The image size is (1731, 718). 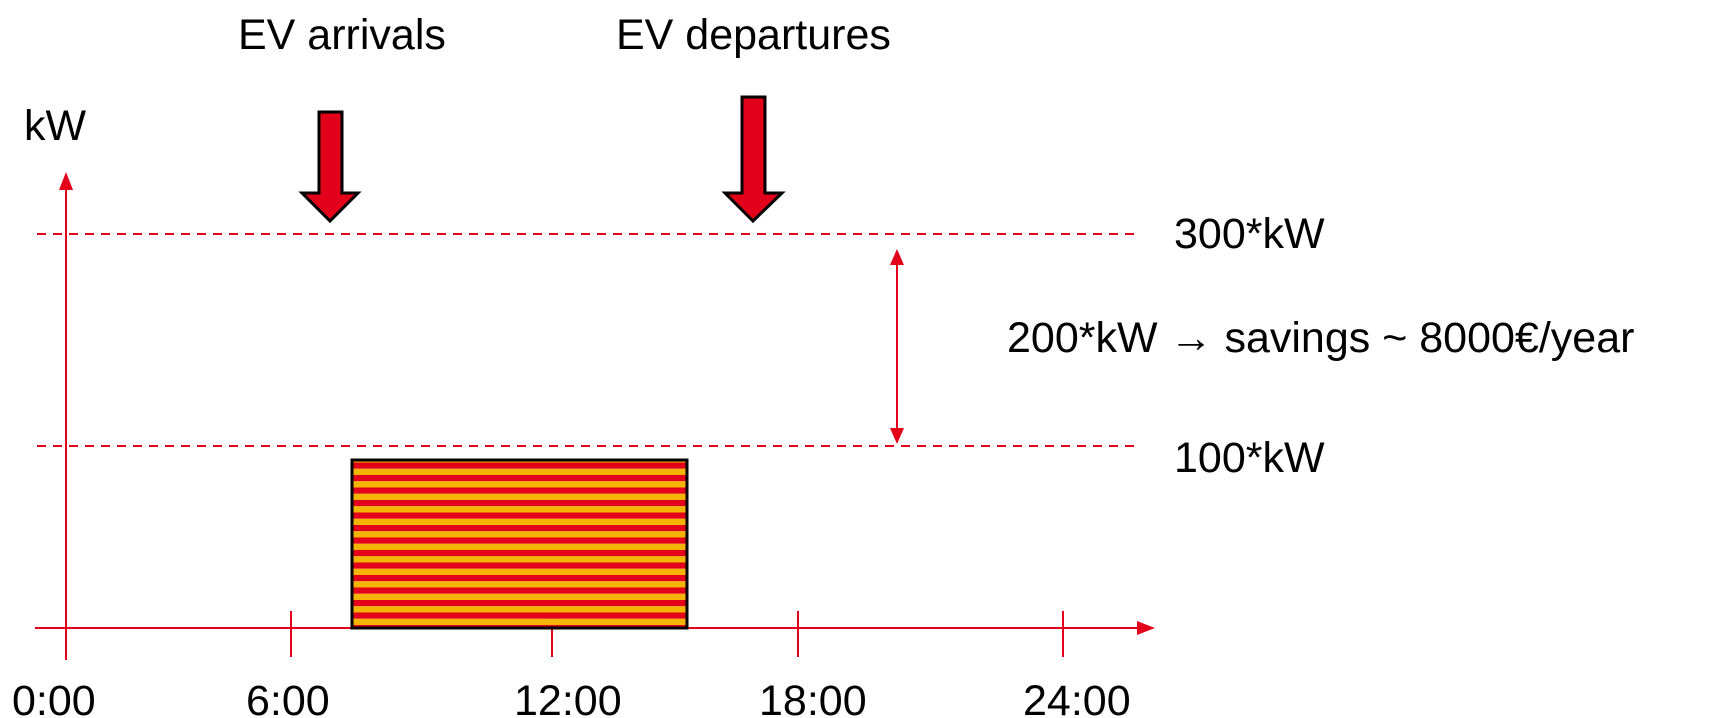 What do you see at coordinates (1320, 338) in the screenshot?
I see `savings-label: 200*kW → savings ~ 8000€/year` at bounding box center [1320, 338].